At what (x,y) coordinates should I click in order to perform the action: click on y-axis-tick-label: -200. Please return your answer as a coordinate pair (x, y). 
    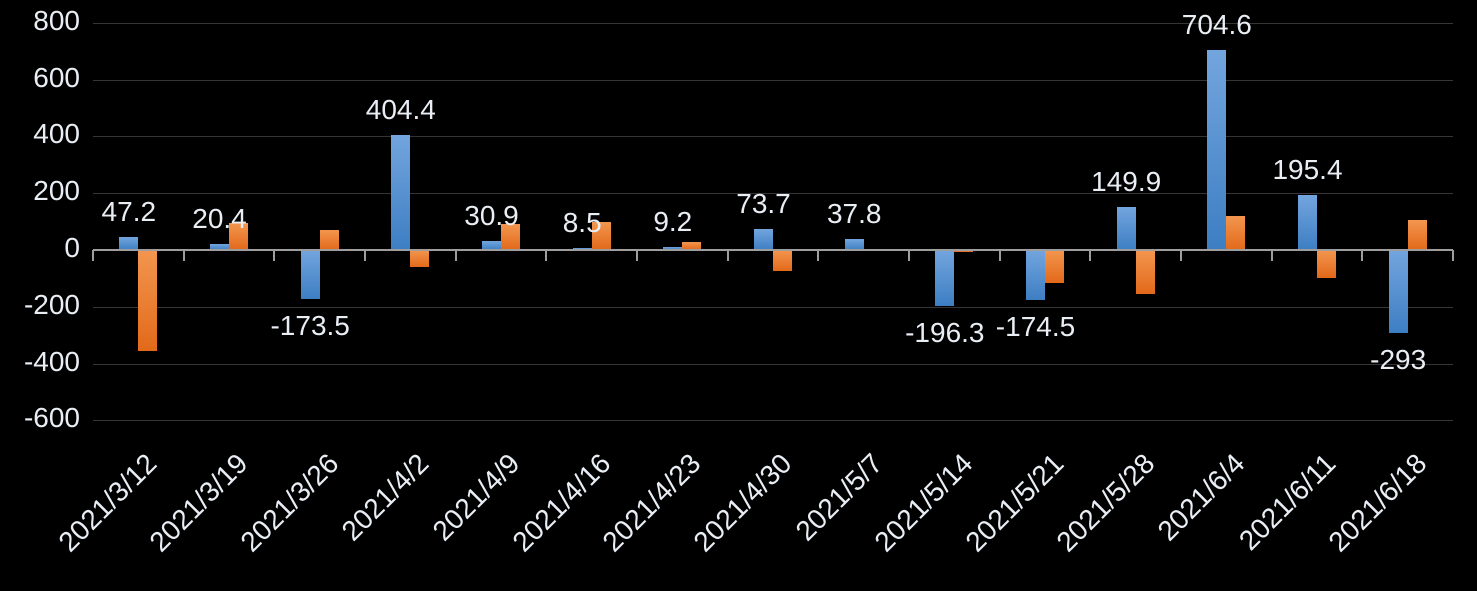
    Looking at the image, I should click on (51, 304).